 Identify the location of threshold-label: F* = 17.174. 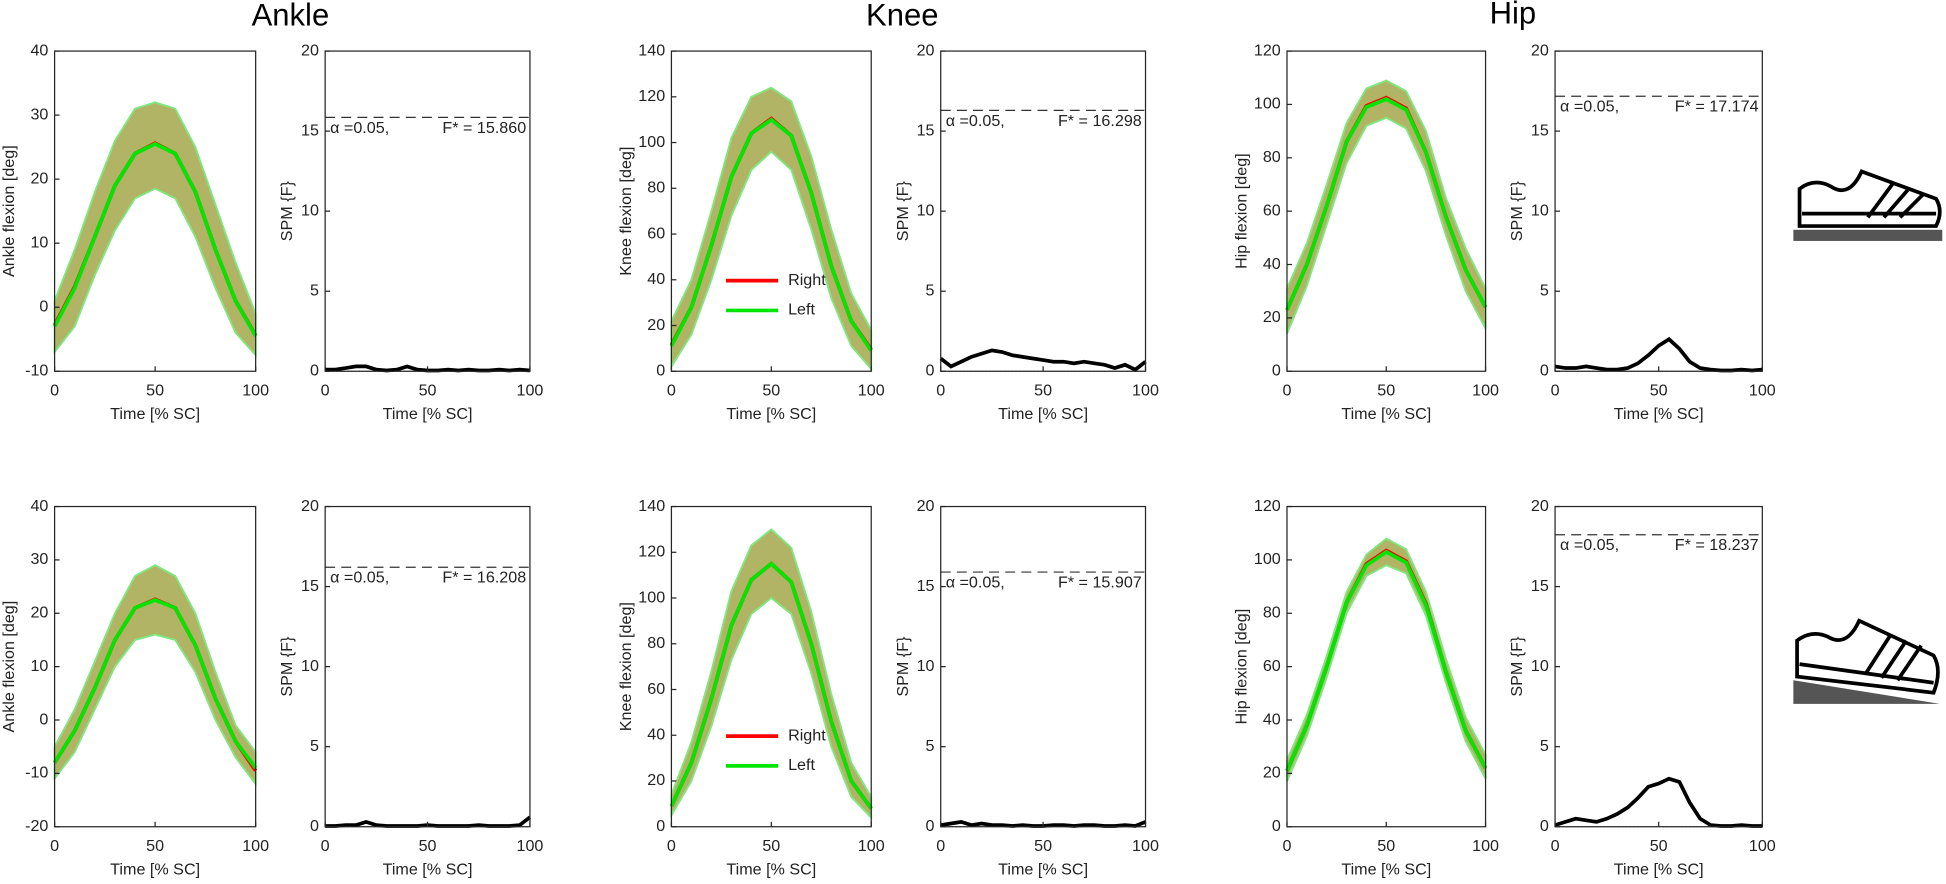
(1717, 107).